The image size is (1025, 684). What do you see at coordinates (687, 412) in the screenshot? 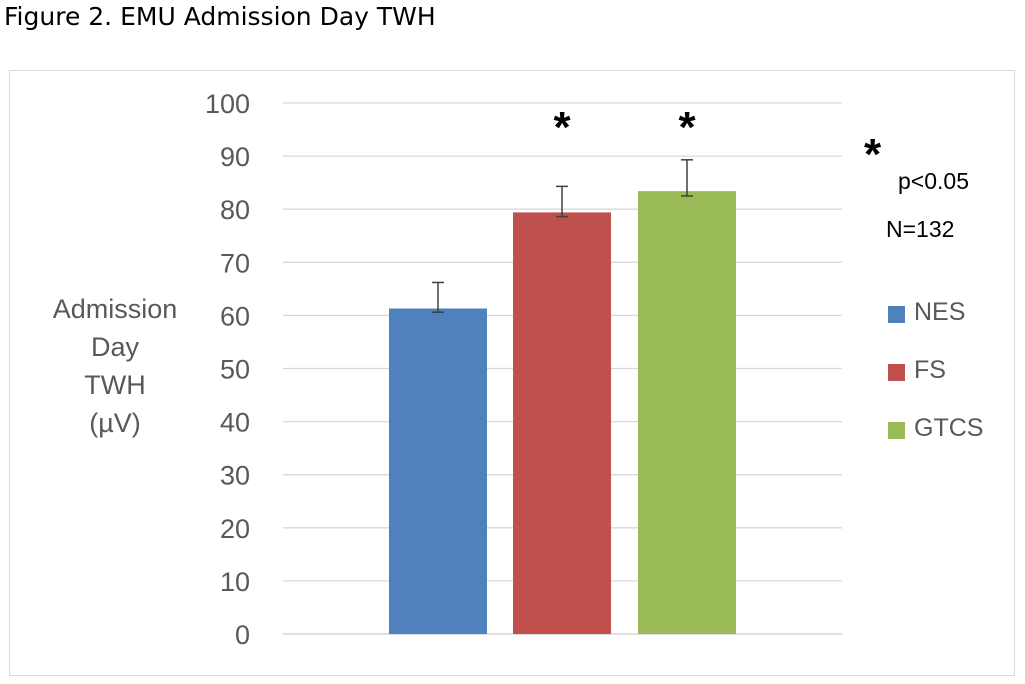
I see `bar-gtcs` at bounding box center [687, 412].